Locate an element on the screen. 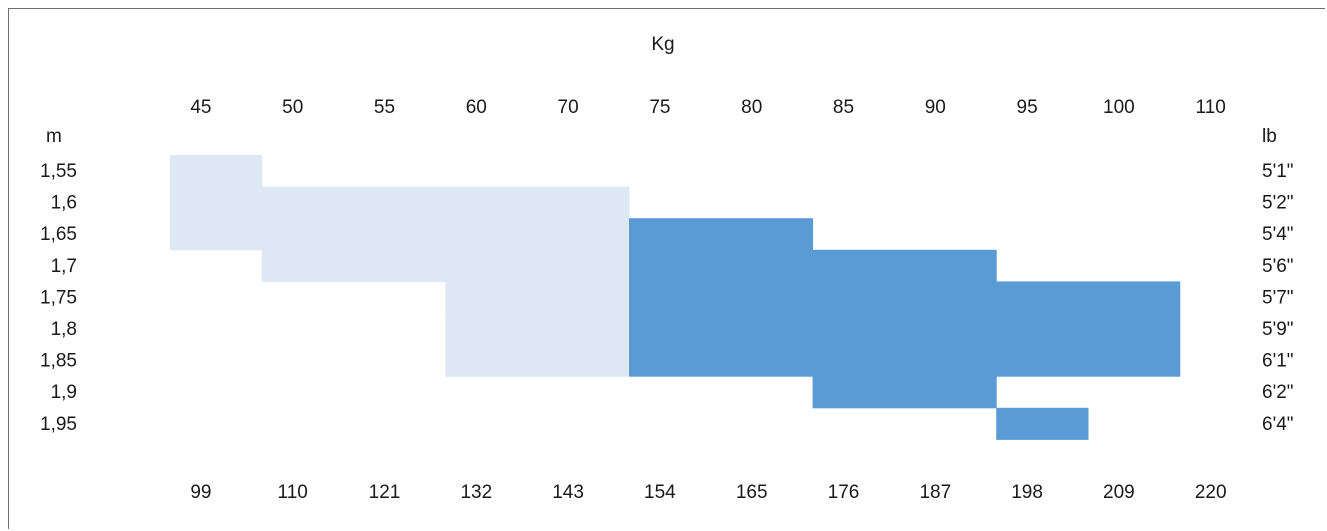  bottom-tick-label: 143 is located at coordinates (568, 492).